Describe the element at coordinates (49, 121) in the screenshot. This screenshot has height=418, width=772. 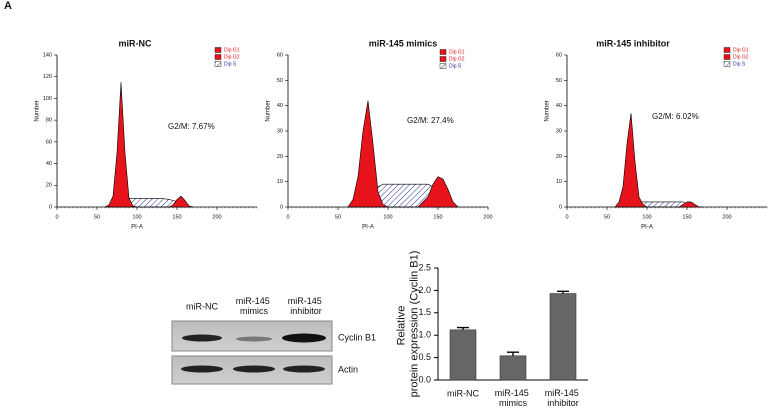
I see `y-tick-label: 80` at that location.